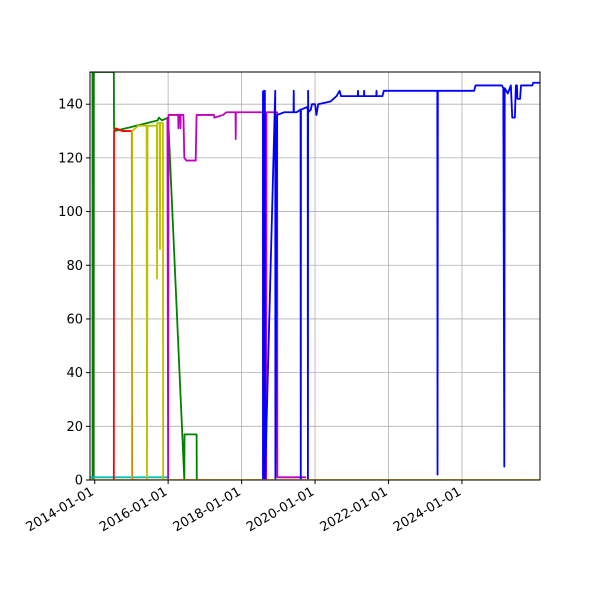 This screenshot has height=600, width=600. Describe the element at coordinates (280, 509) in the screenshot. I see `x-tick-label: 2020-01-01` at that location.